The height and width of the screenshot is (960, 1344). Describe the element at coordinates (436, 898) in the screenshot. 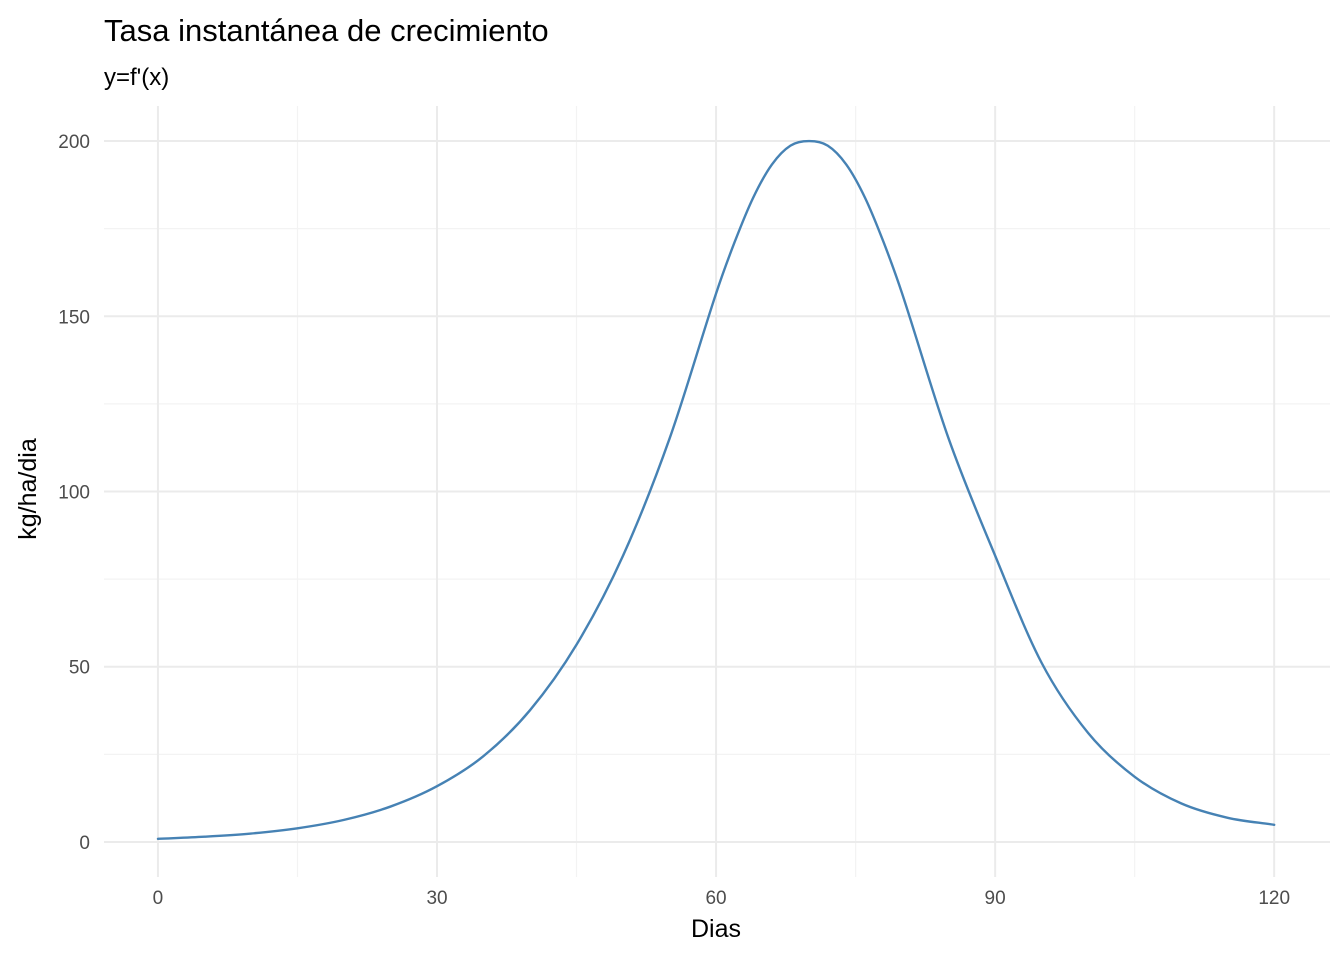

I see `x-tick-label: 30` at that location.